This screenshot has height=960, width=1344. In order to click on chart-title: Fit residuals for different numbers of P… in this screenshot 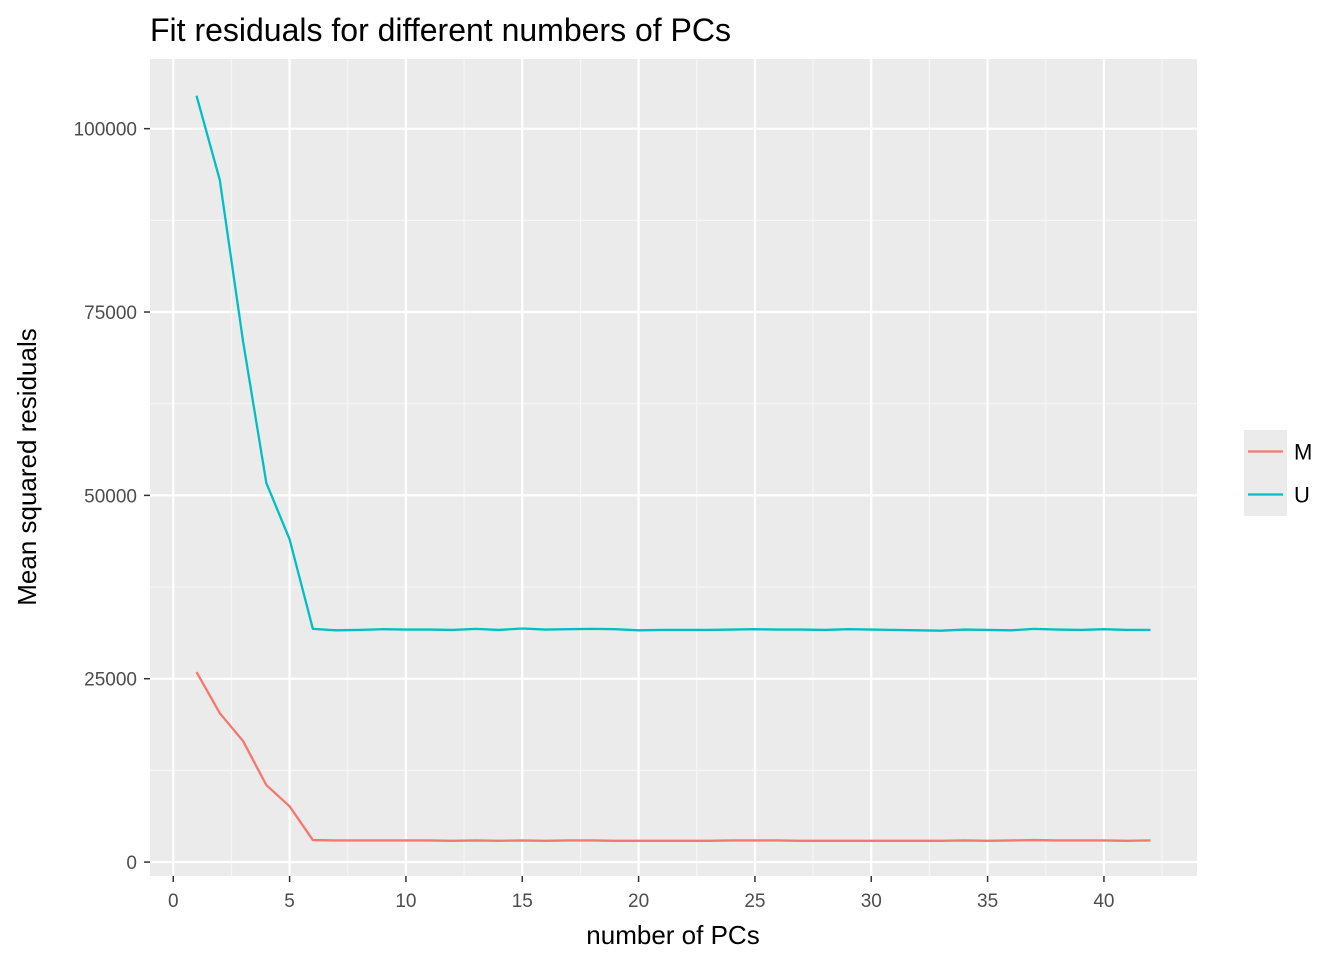, I will do `click(440, 30)`.